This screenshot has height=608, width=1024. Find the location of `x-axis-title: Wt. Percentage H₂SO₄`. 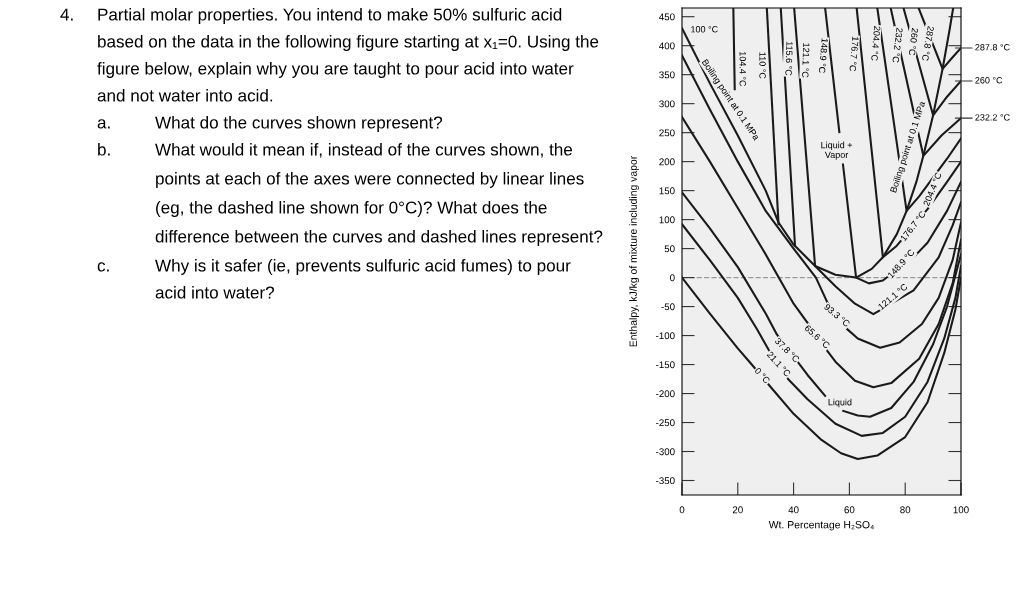

x-axis-title: Wt. Percentage H₂SO₄ is located at coordinates (821, 526).